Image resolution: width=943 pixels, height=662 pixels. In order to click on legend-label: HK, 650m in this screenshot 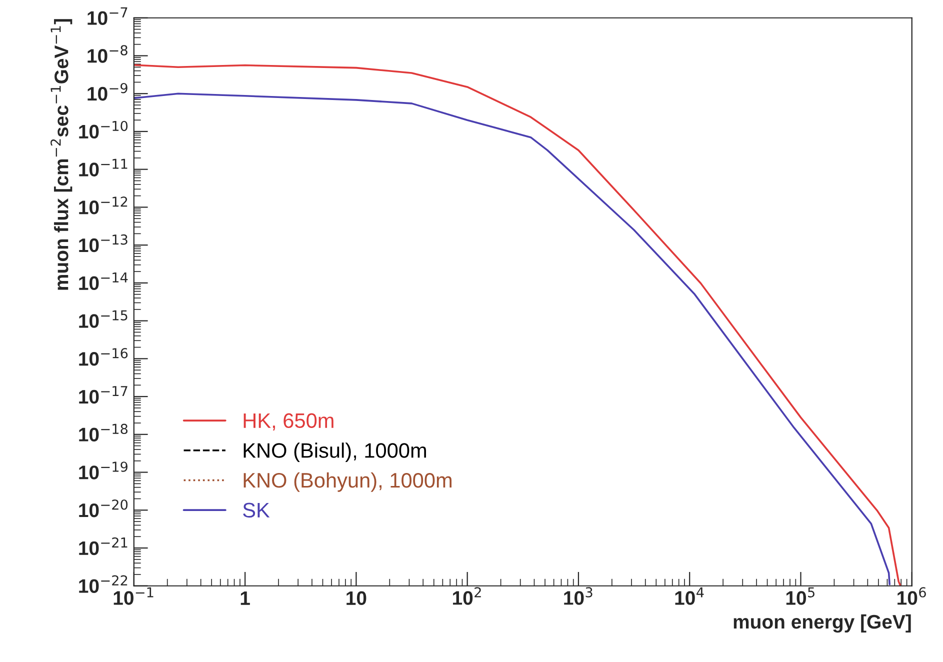, I will do `click(289, 422)`.